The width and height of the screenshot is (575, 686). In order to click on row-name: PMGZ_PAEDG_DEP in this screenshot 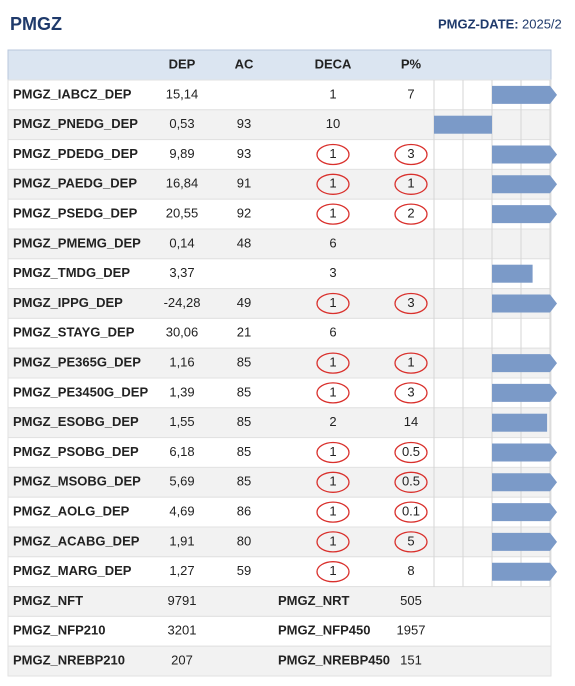, I will do `click(75, 183)`.